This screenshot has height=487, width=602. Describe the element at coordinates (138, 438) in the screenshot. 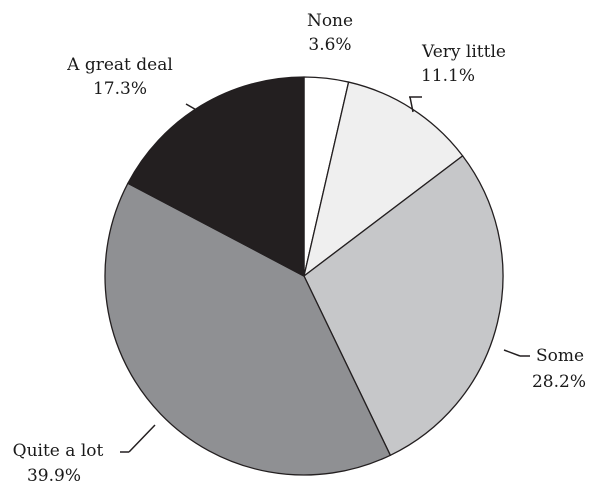

I see `leader-quite-a-lot` at that location.